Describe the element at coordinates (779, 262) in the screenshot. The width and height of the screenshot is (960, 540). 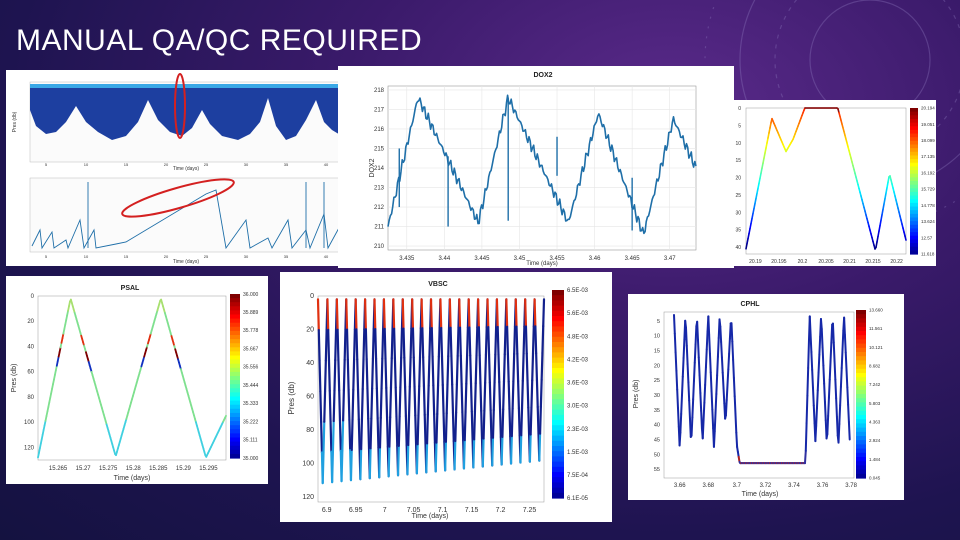
I see `pressure-x-tick-1: 20.195` at that location.